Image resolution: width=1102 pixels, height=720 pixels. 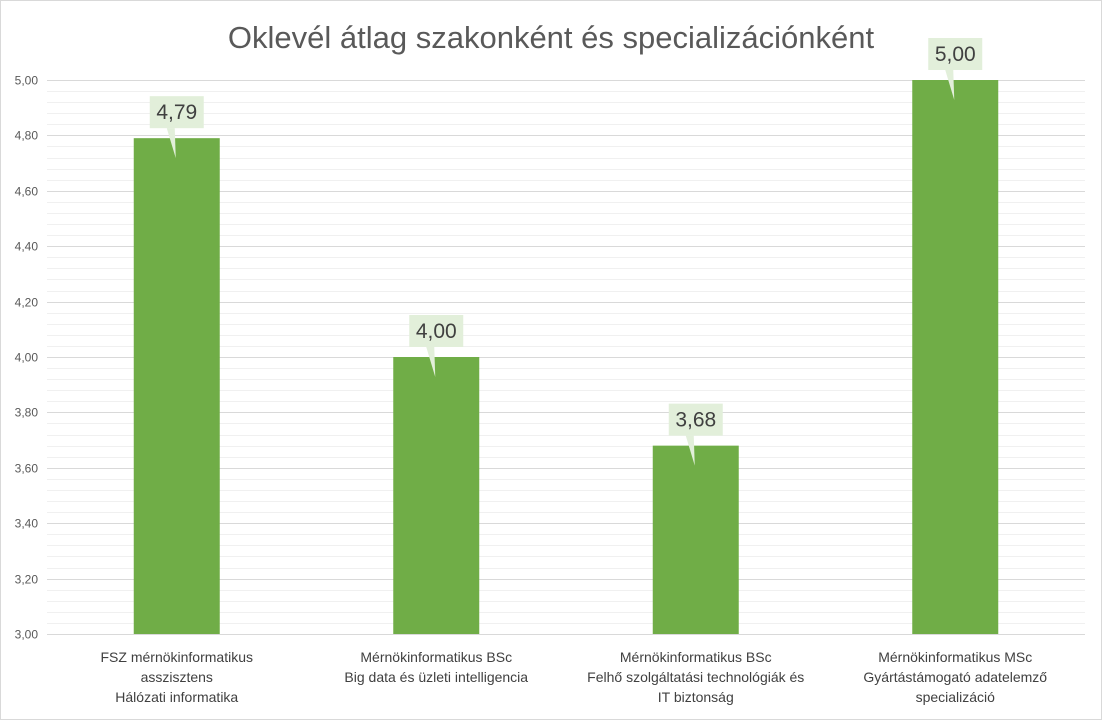 I want to click on y-tick-label: 3,00, so click(x=27, y=635).